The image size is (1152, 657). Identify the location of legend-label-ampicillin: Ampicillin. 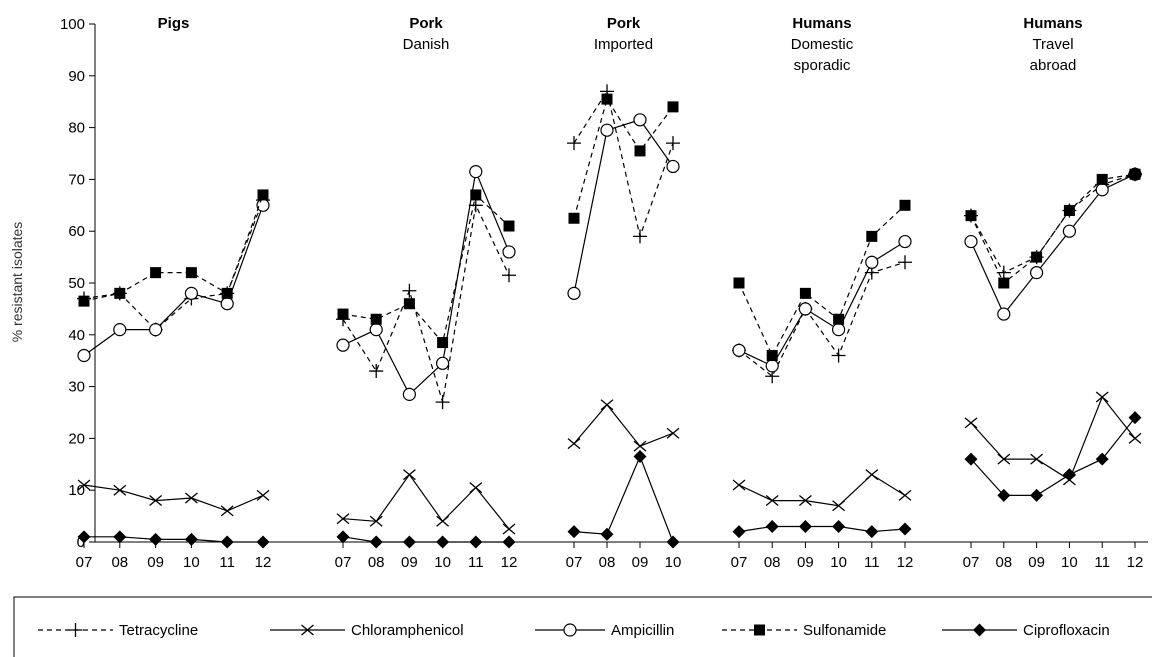
(642, 630).